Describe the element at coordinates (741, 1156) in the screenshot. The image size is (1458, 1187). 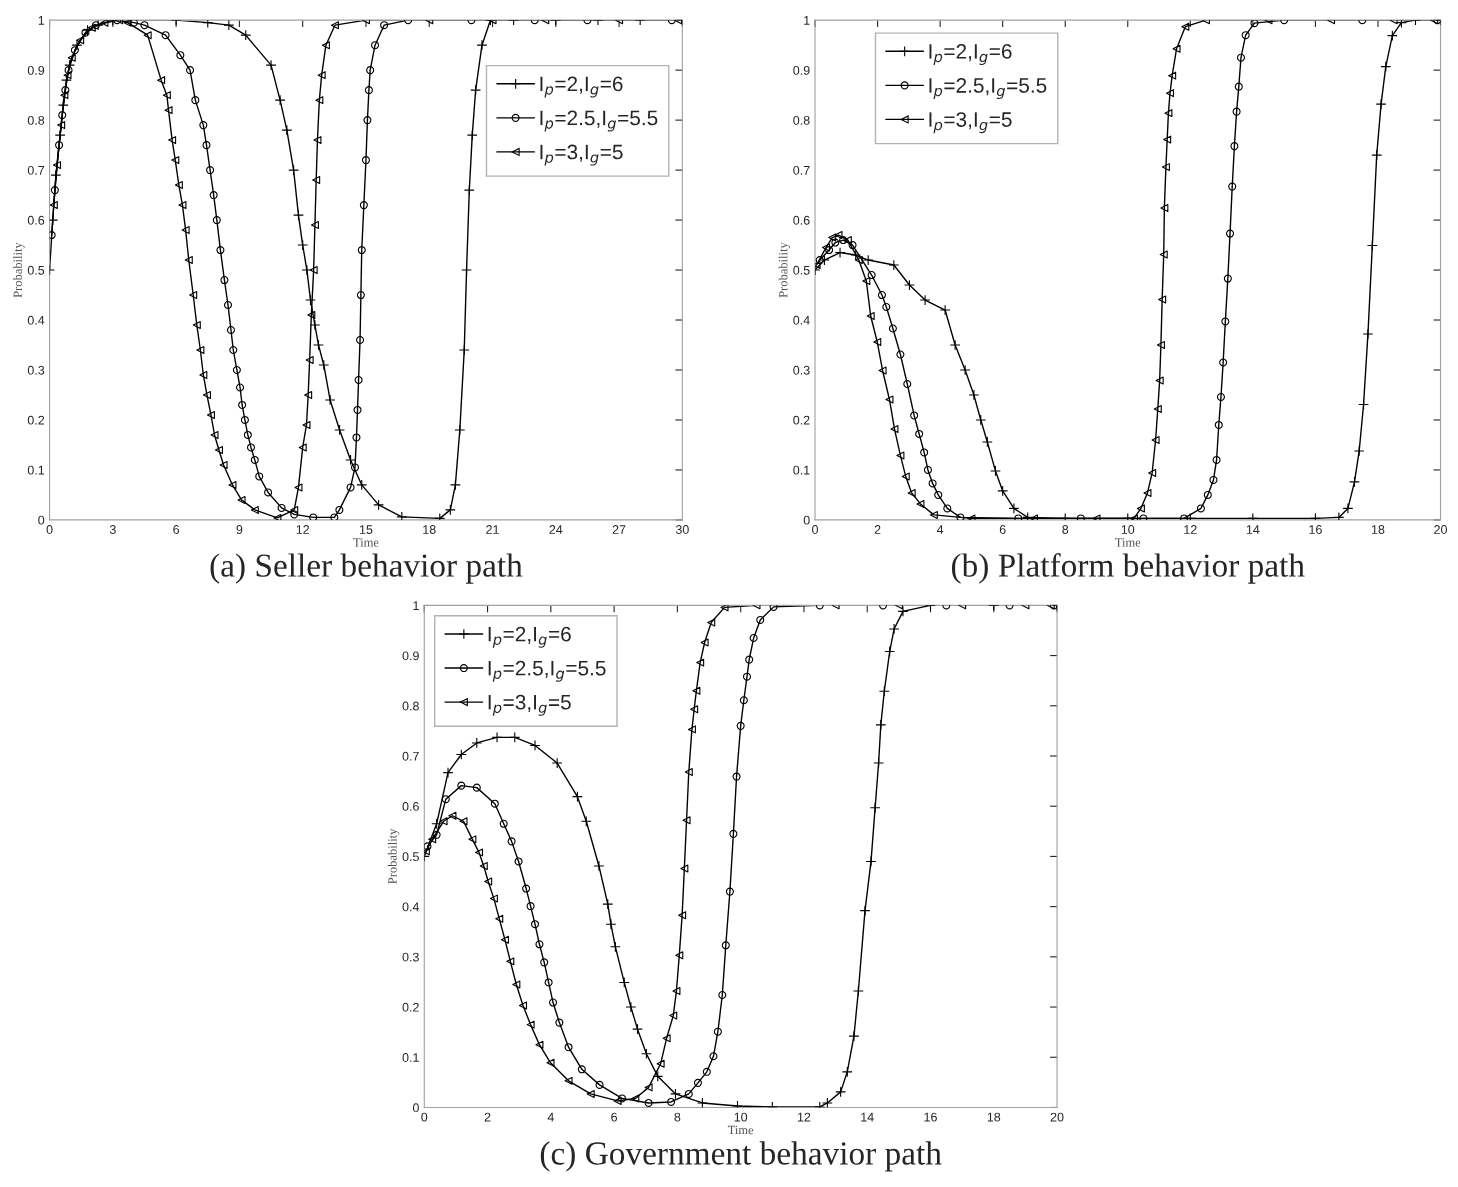
I see `text: (c) Government behavior path` at that location.